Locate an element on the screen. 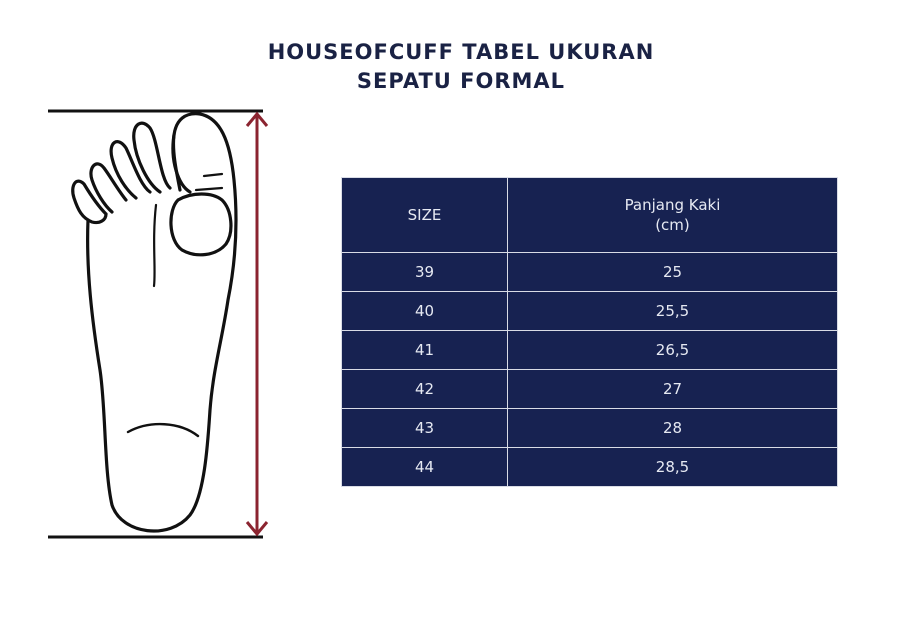  table-row: 42 27 is located at coordinates (589, 389).